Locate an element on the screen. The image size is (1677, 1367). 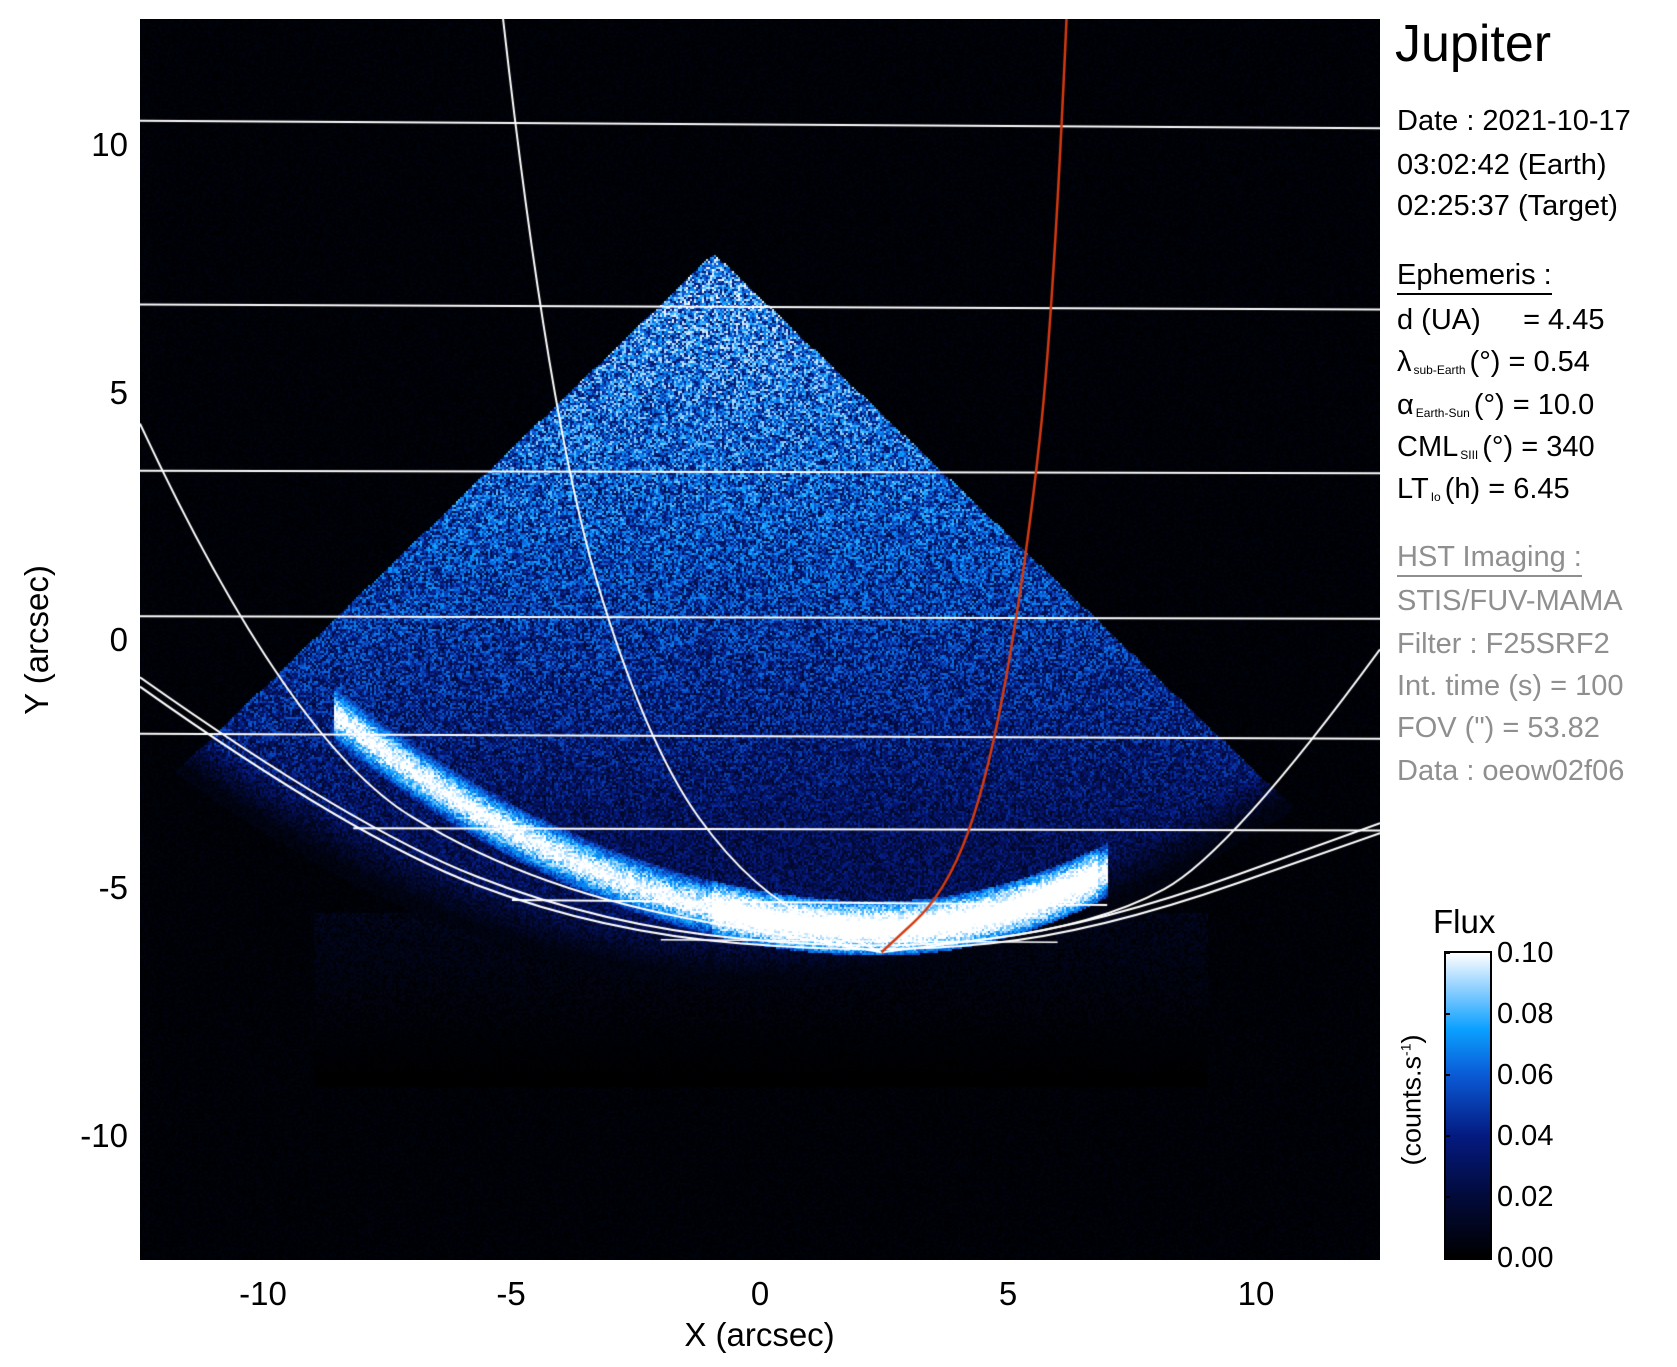
y-tick-label: 0 is located at coordinates (118, 639).